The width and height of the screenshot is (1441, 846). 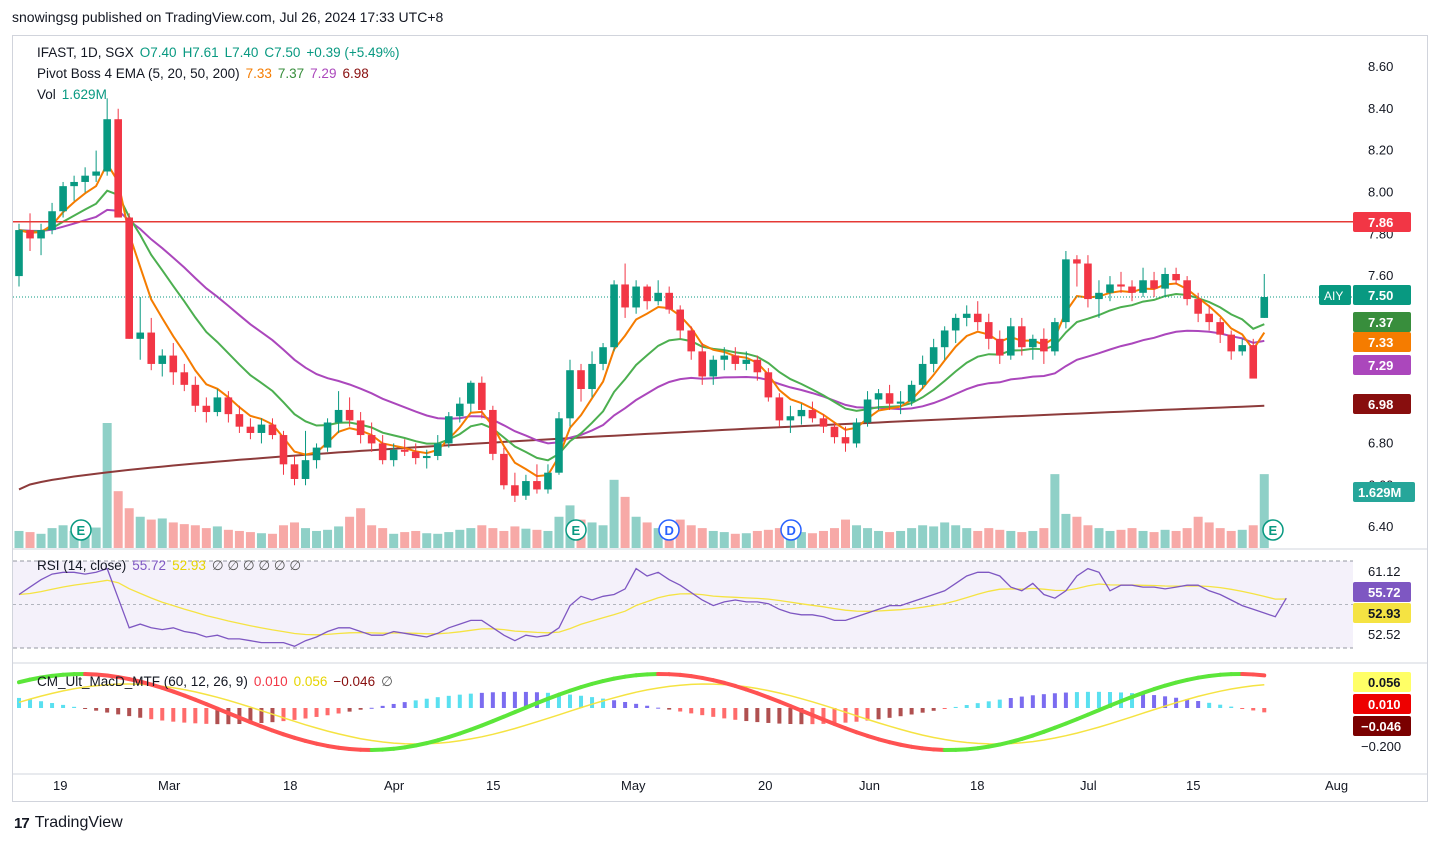 I want to click on time-axis-label: Jun, so click(x=869, y=785).